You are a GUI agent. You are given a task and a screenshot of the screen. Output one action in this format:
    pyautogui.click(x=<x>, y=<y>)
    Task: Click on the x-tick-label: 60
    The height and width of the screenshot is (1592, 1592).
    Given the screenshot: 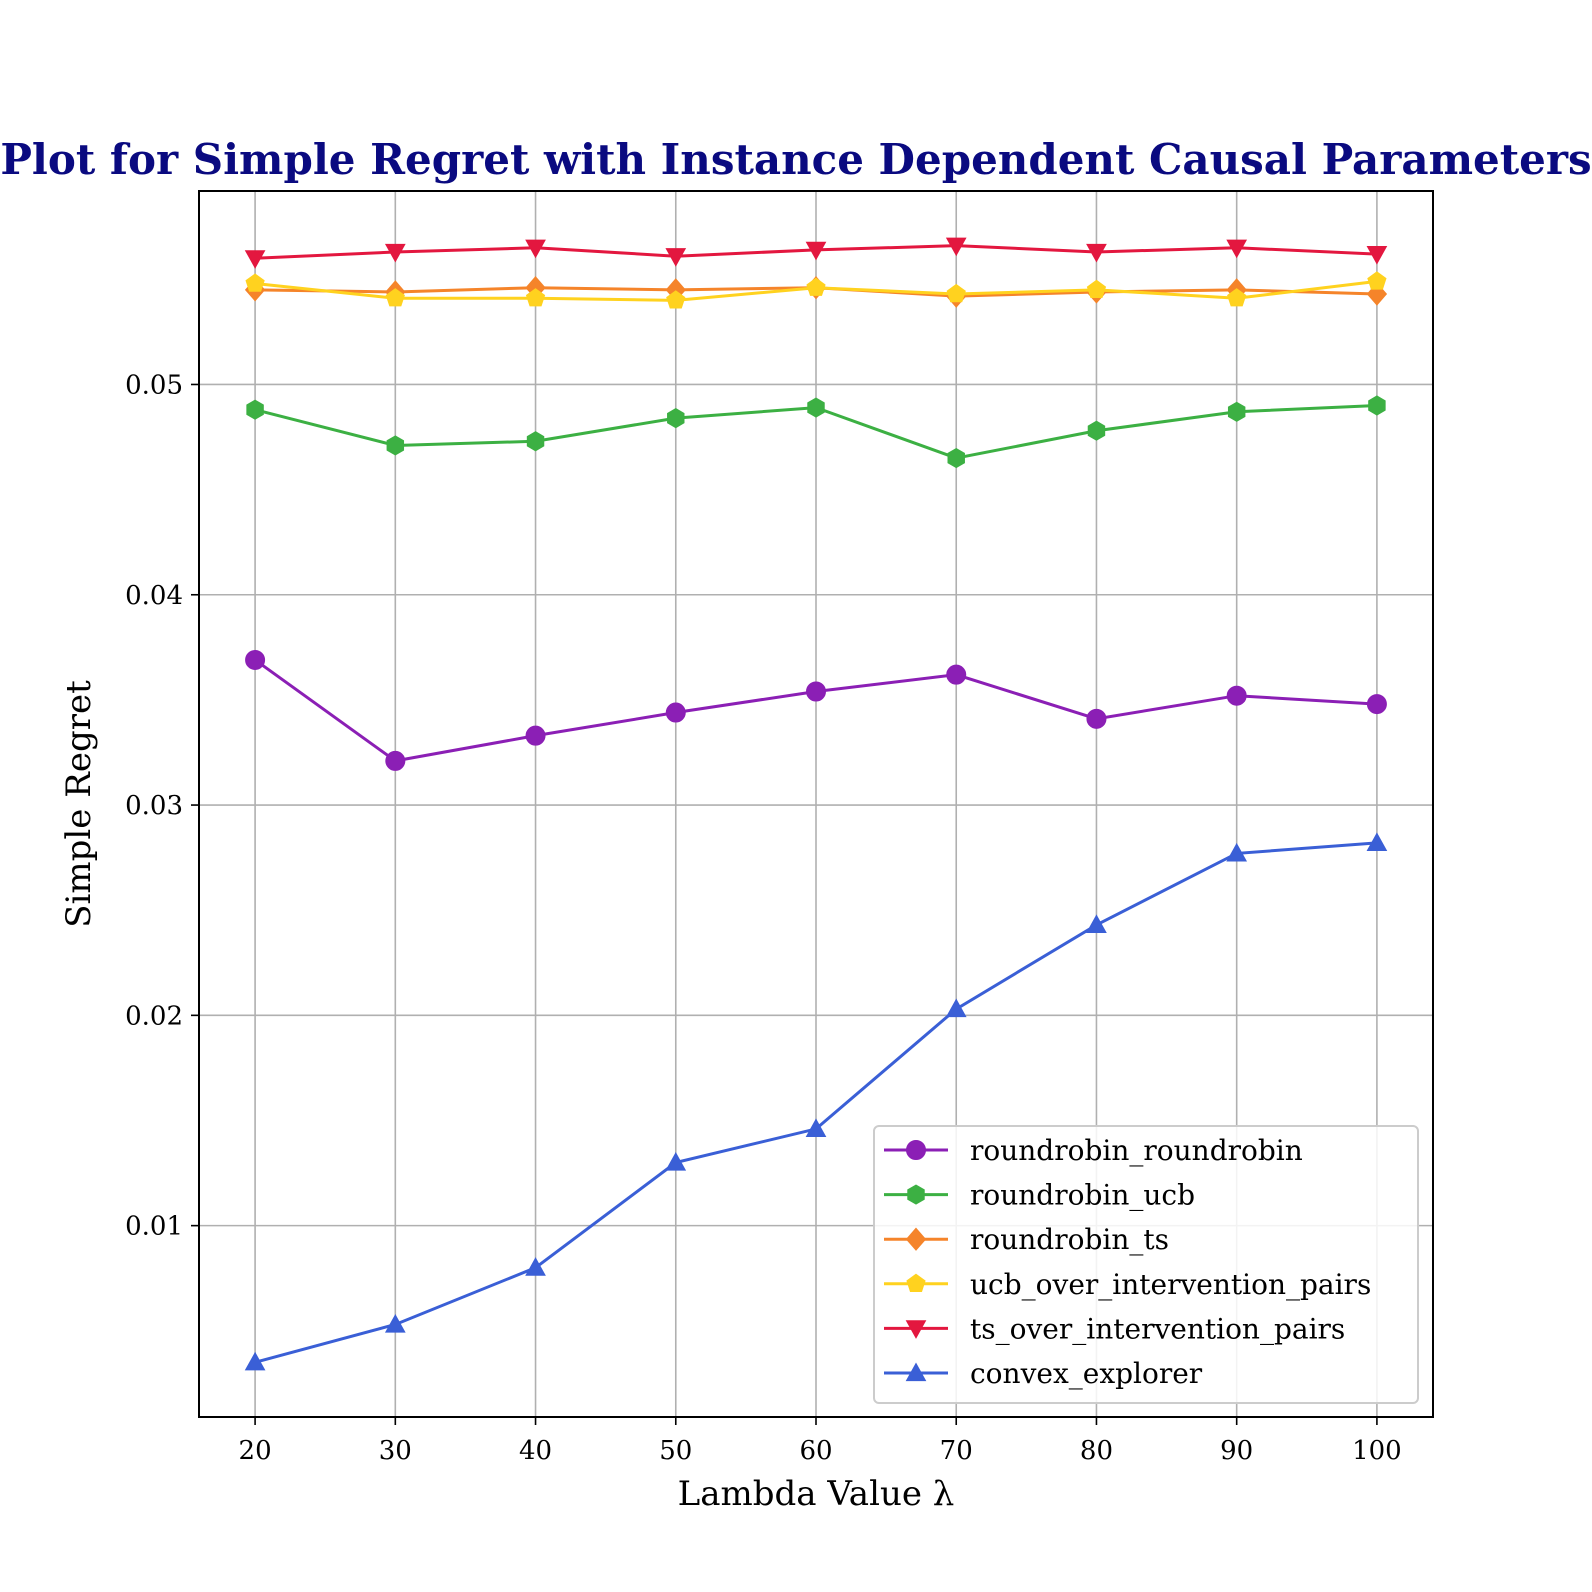 What is the action you would take?
    pyautogui.click(x=815, y=1451)
    